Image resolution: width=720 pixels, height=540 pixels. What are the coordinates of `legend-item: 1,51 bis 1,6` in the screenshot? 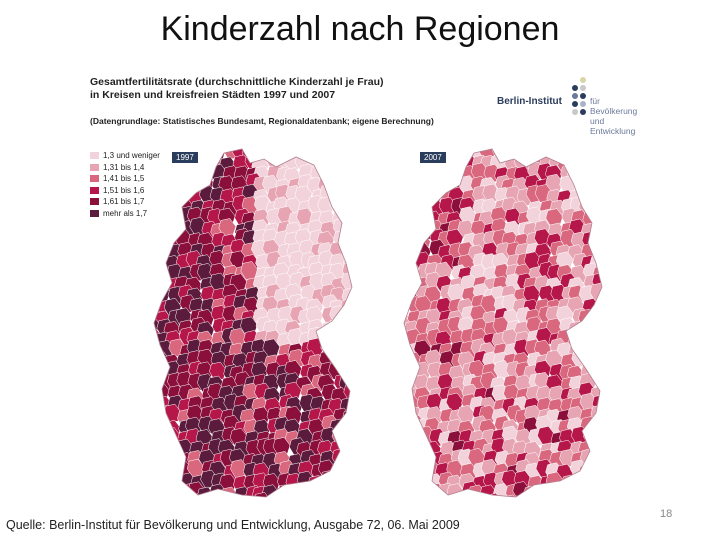 It's located at (130, 191).